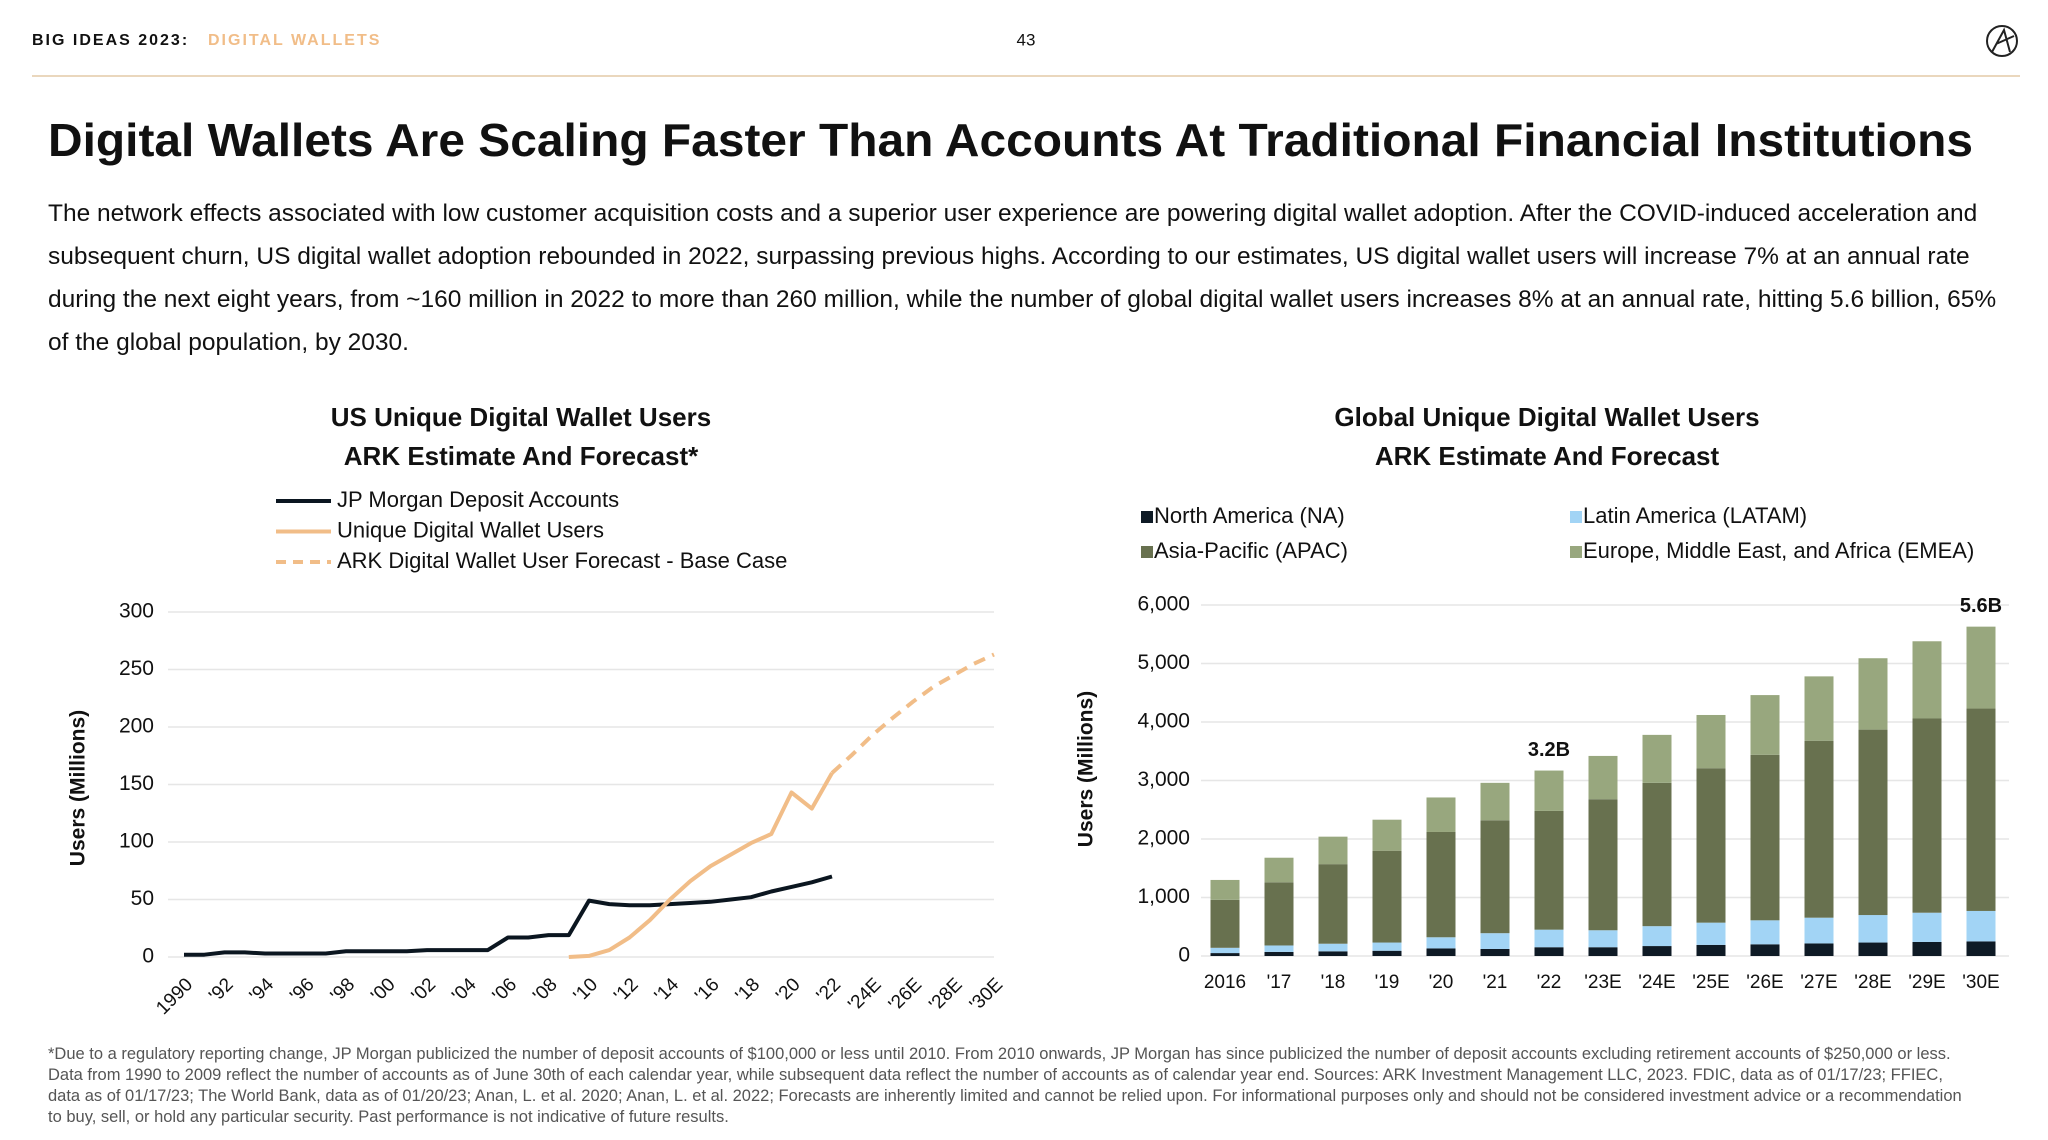 Image resolution: width=2048 pixels, height=1140 pixels. What do you see at coordinates (174, 996) in the screenshot?
I see `x-tick-label: 1990` at bounding box center [174, 996].